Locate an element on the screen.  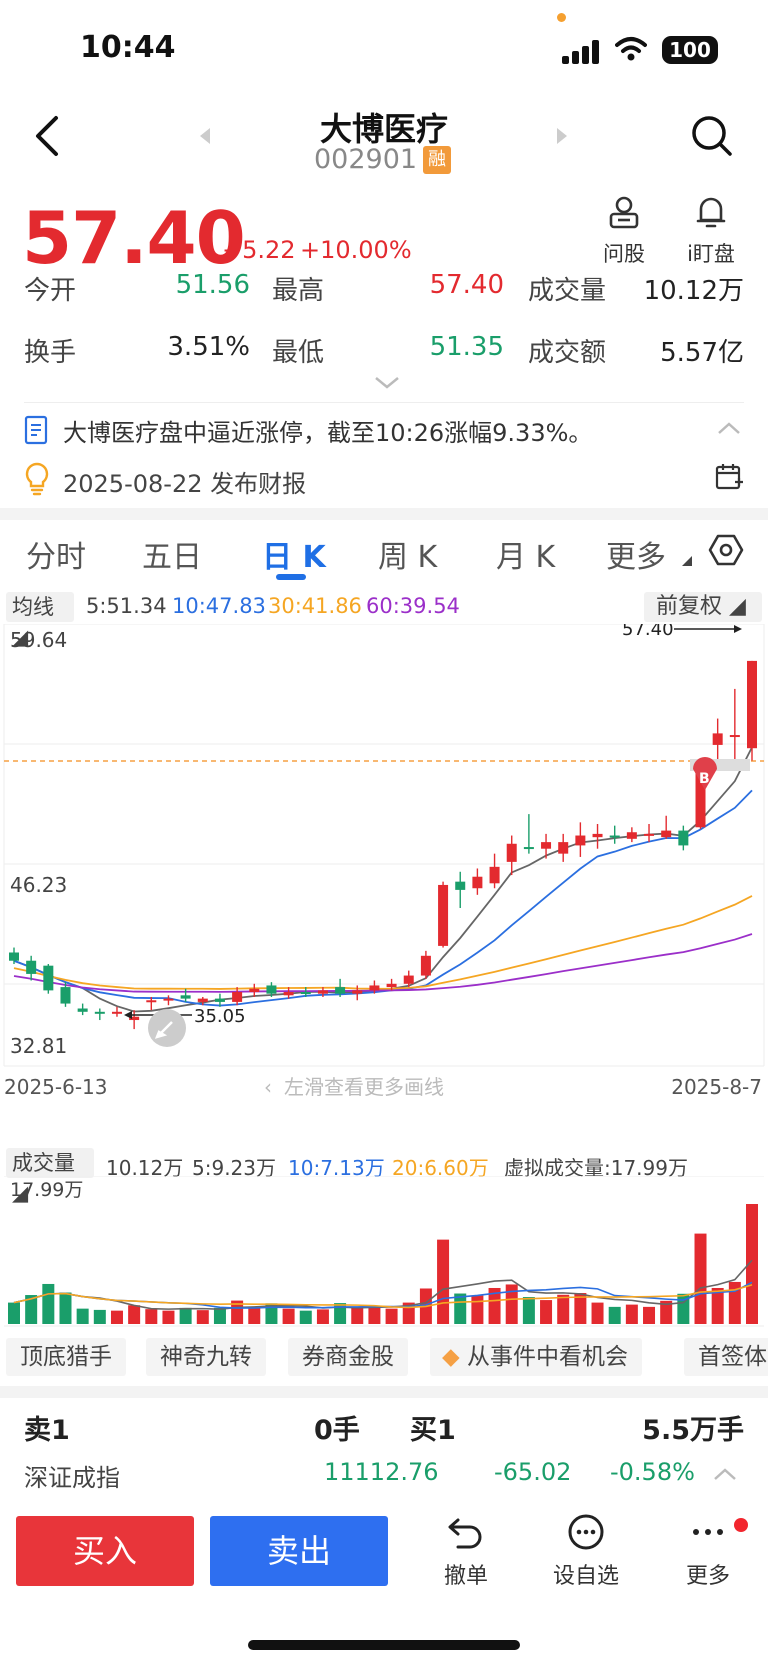
tab-more: 更多 is located at coordinates (636, 557).